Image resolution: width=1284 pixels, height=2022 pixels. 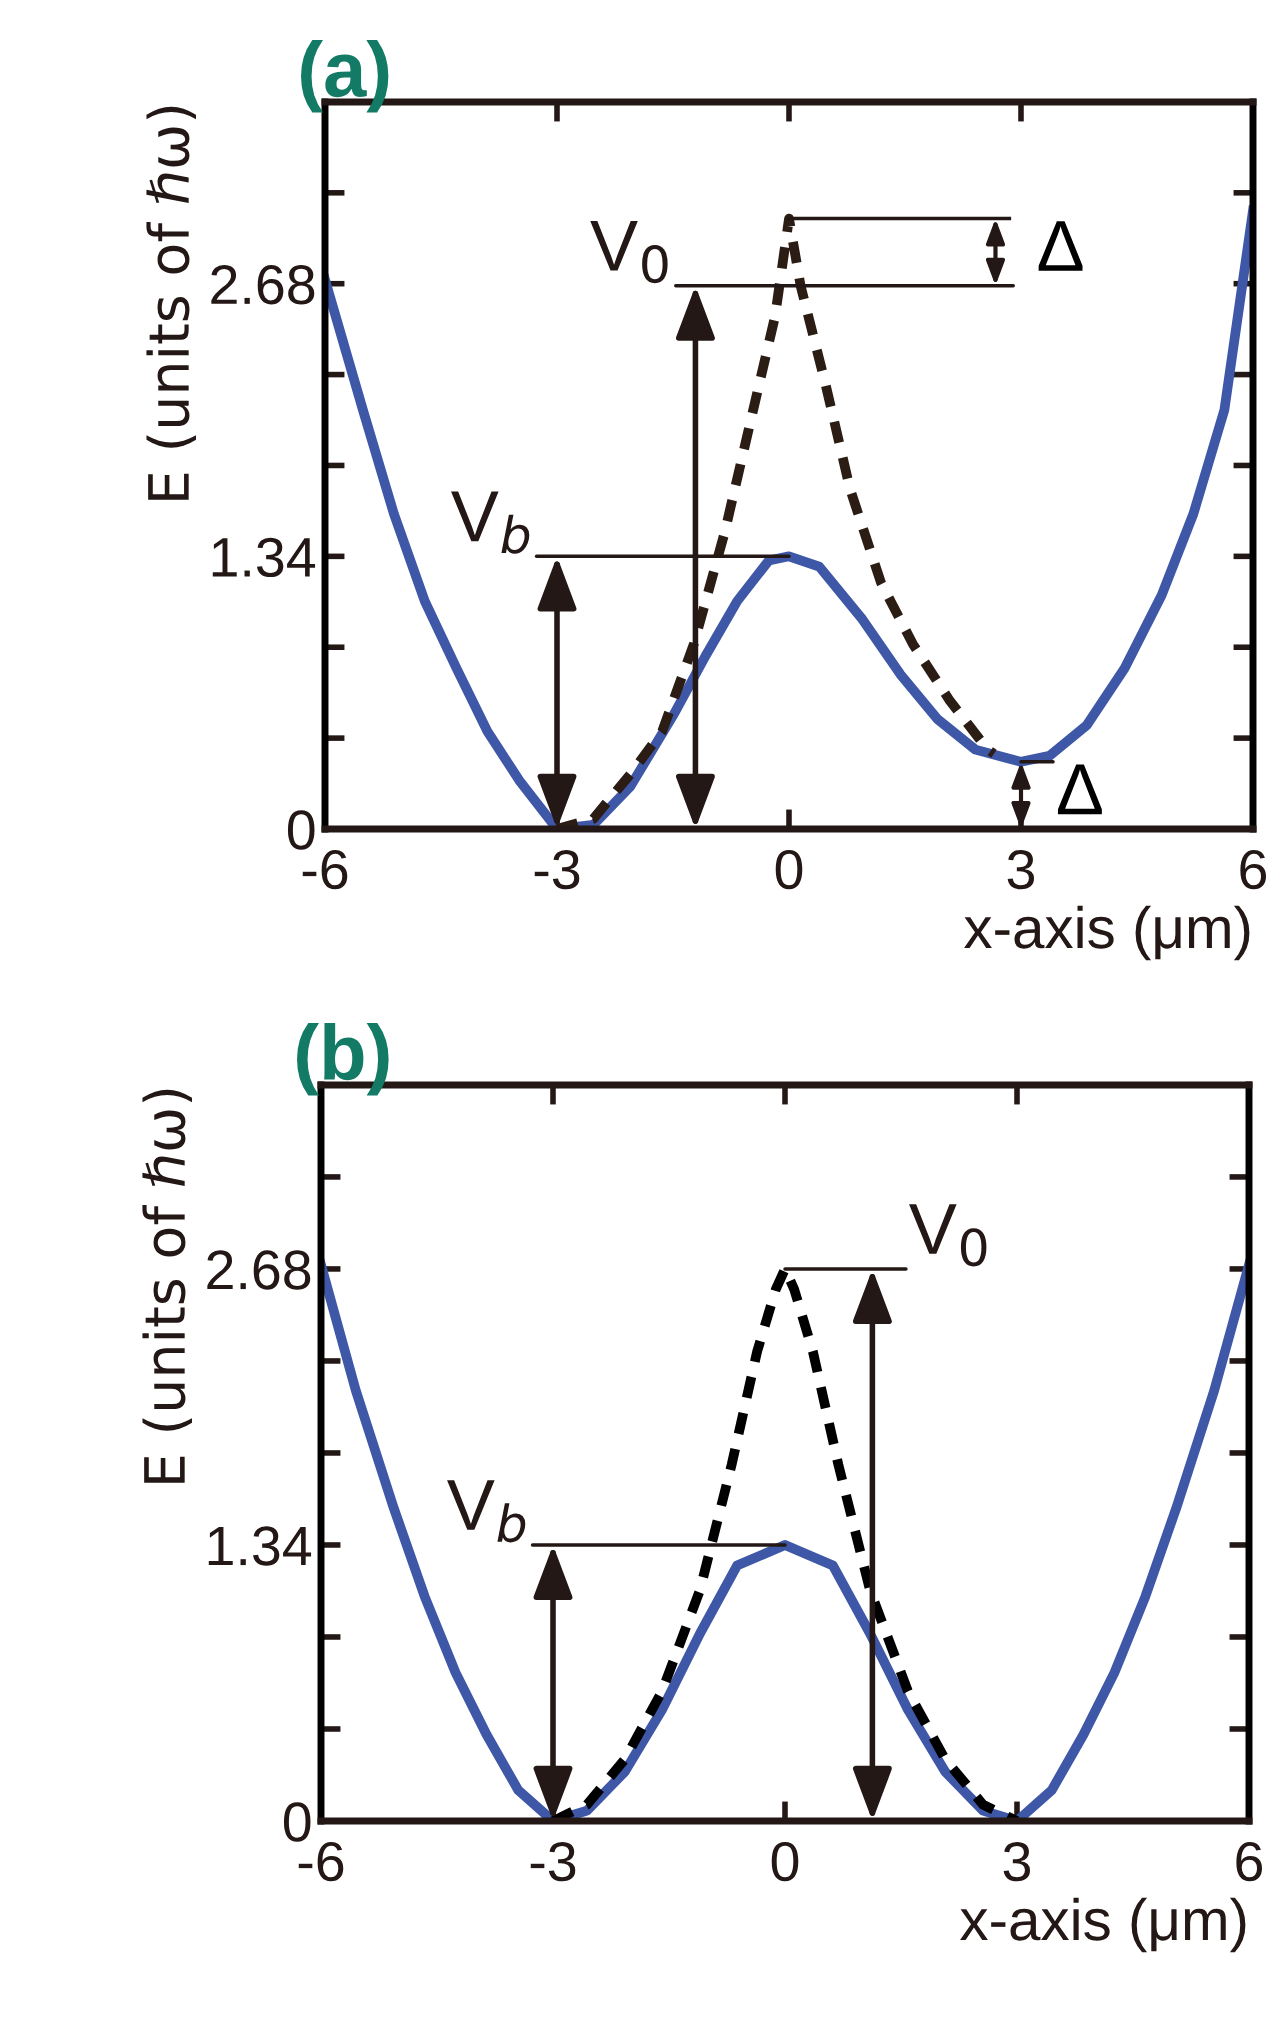 What do you see at coordinates (343, 1059) in the screenshot?
I see `chart-title: (b)` at bounding box center [343, 1059].